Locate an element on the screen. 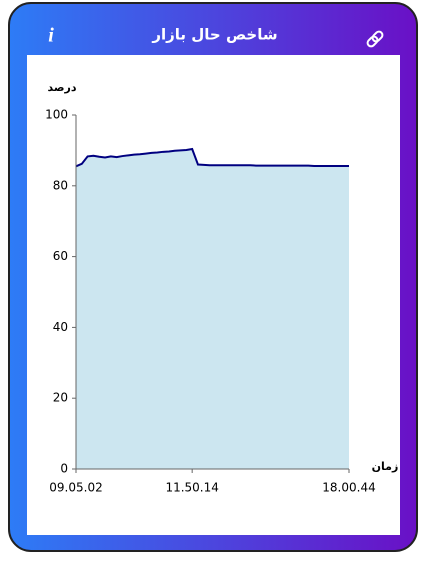 This screenshot has height=578, width=427. y-tick-label: 20 is located at coordinates (60, 398).